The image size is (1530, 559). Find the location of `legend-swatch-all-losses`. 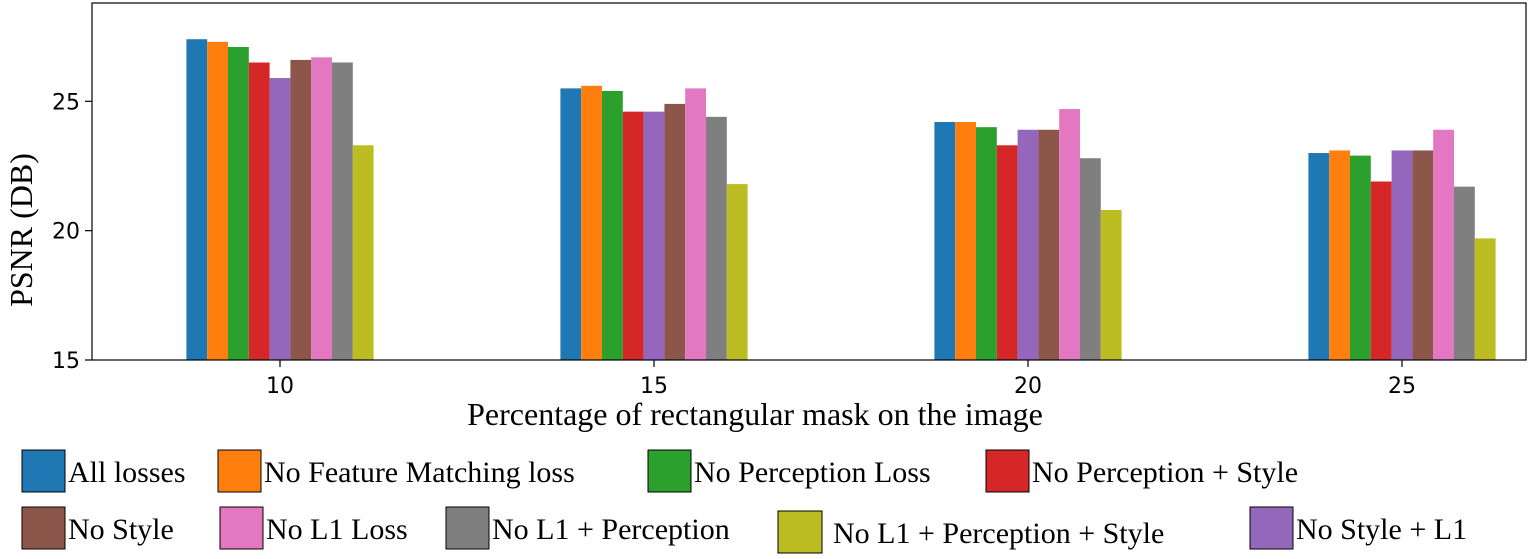

legend-swatch-all-losses is located at coordinates (43, 471).